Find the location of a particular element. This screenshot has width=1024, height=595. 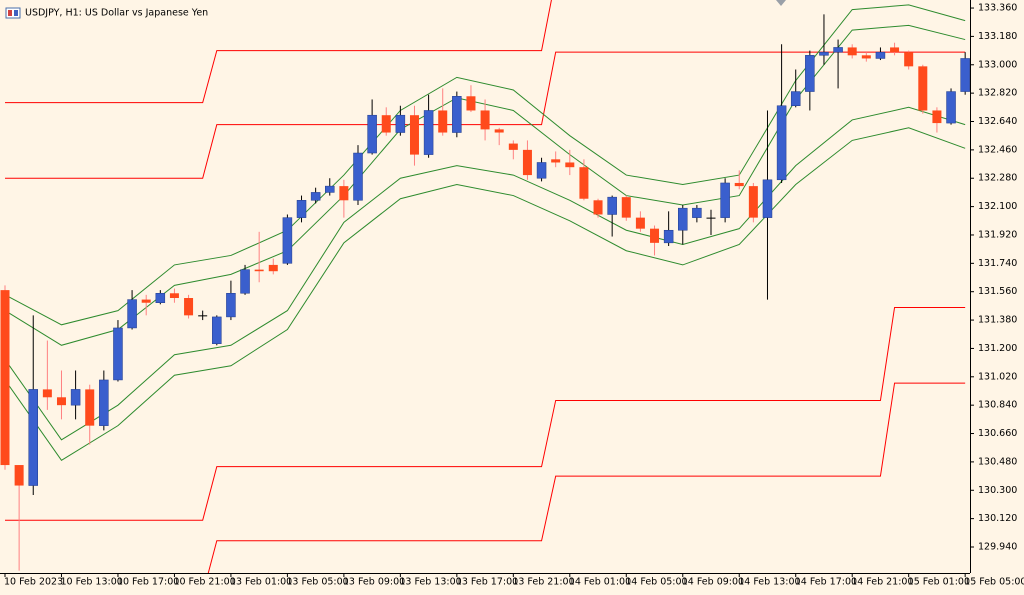

indicator-line is located at coordinates (278, 52).